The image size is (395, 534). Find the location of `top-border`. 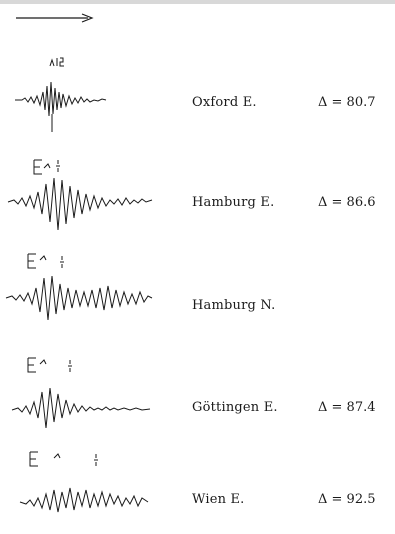

top-border is located at coordinates (197, 2).